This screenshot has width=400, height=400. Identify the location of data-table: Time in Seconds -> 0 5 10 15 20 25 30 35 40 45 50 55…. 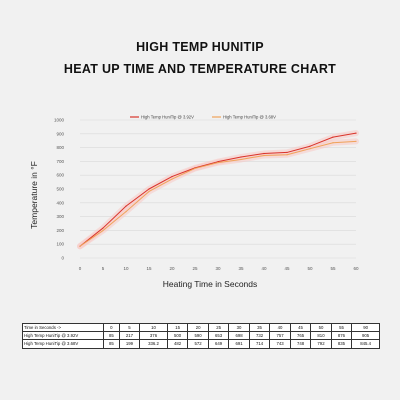
(201, 335).